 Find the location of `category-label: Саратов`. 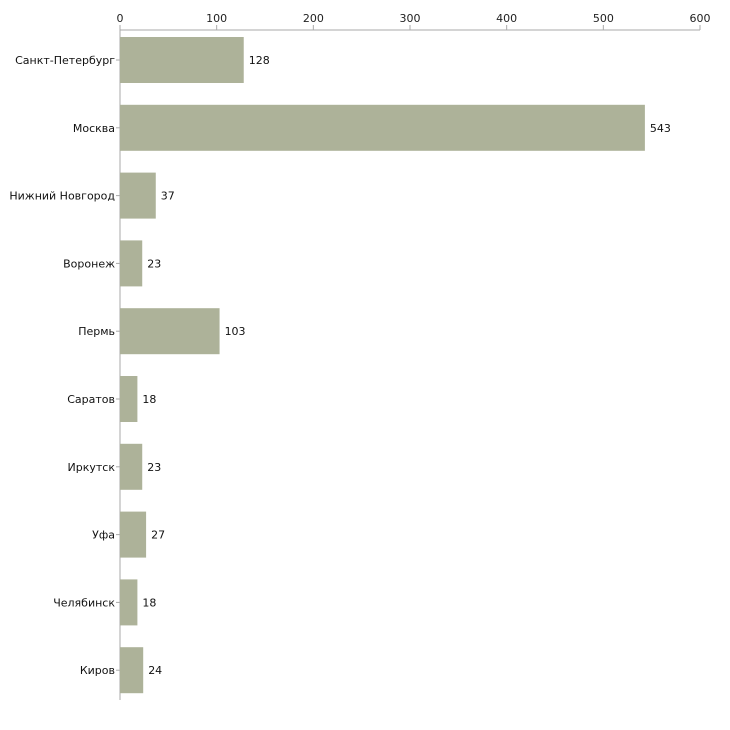

category-label: Саратов is located at coordinates (91, 399).